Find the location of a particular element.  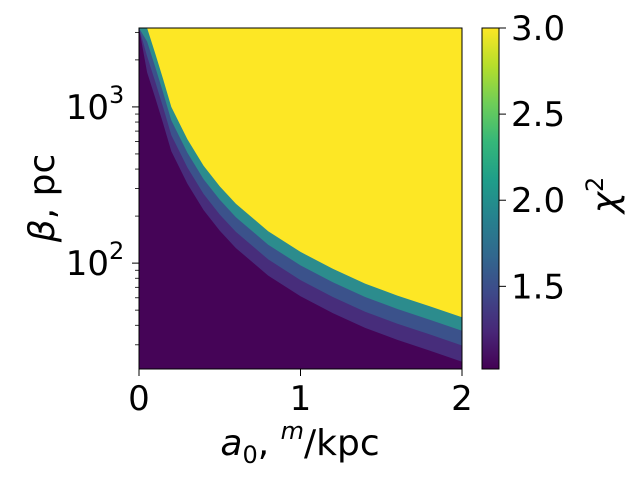

y-tick-label: 10² is located at coordinates (95, 260).